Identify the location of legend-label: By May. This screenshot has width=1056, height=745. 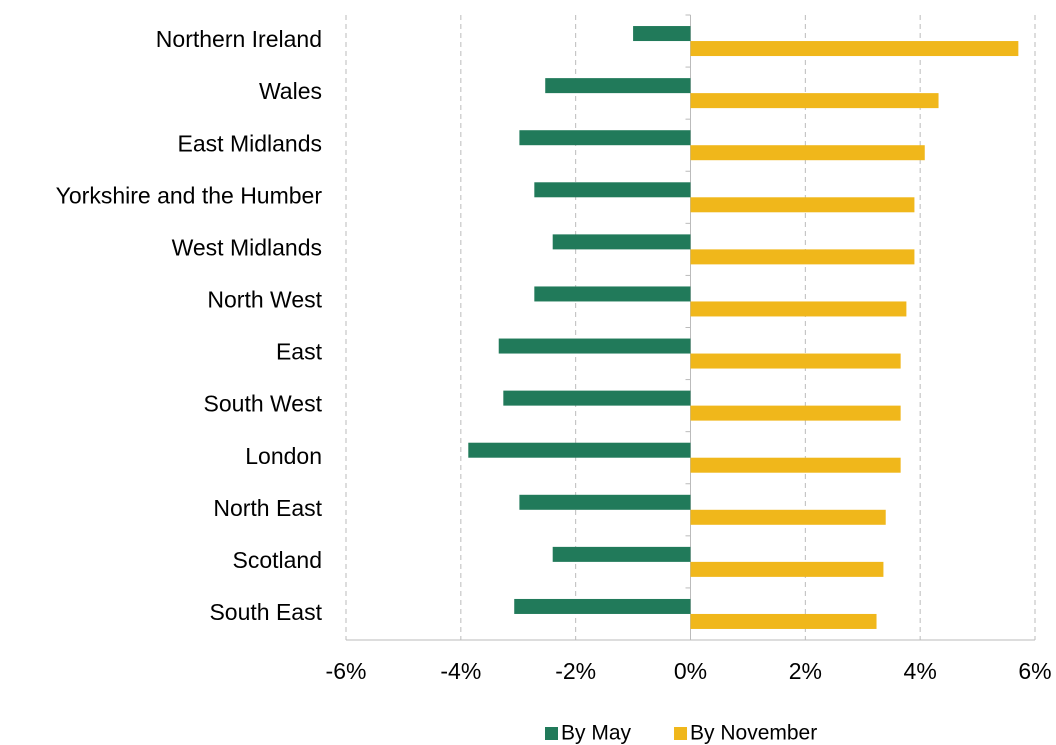
(596, 733).